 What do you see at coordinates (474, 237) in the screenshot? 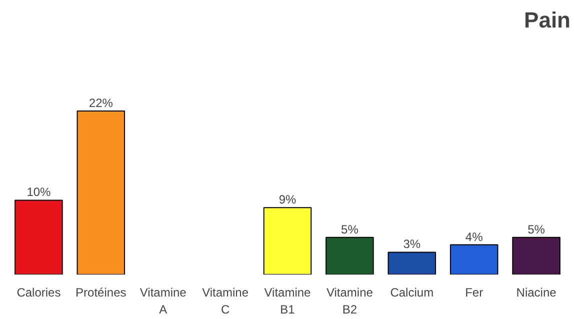
I see `data-label: 4%` at bounding box center [474, 237].